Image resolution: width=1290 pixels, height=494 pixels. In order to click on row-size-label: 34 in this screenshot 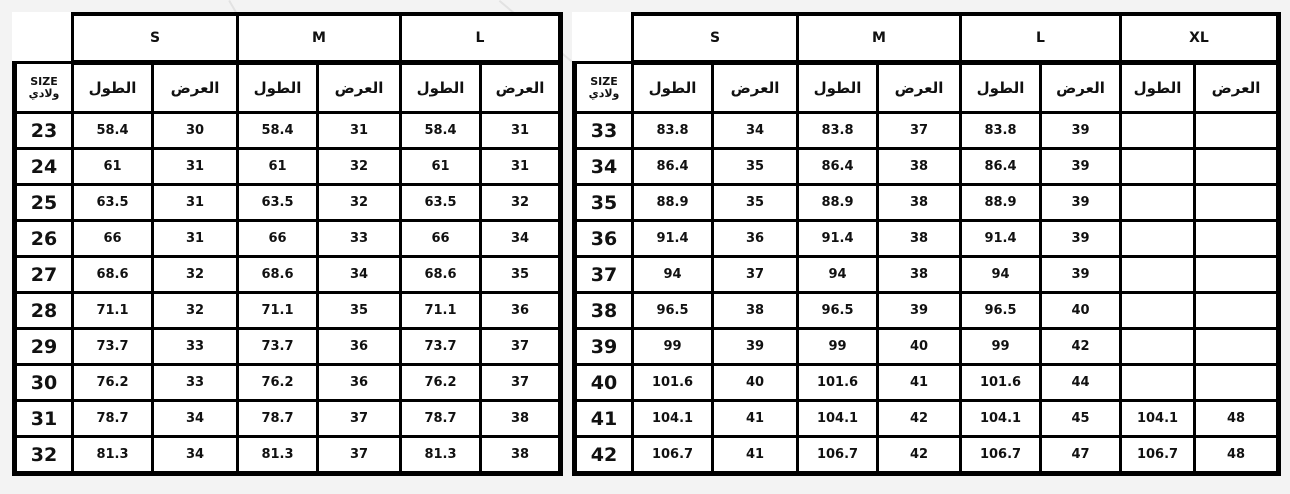, I will do `click(603, 166)`.